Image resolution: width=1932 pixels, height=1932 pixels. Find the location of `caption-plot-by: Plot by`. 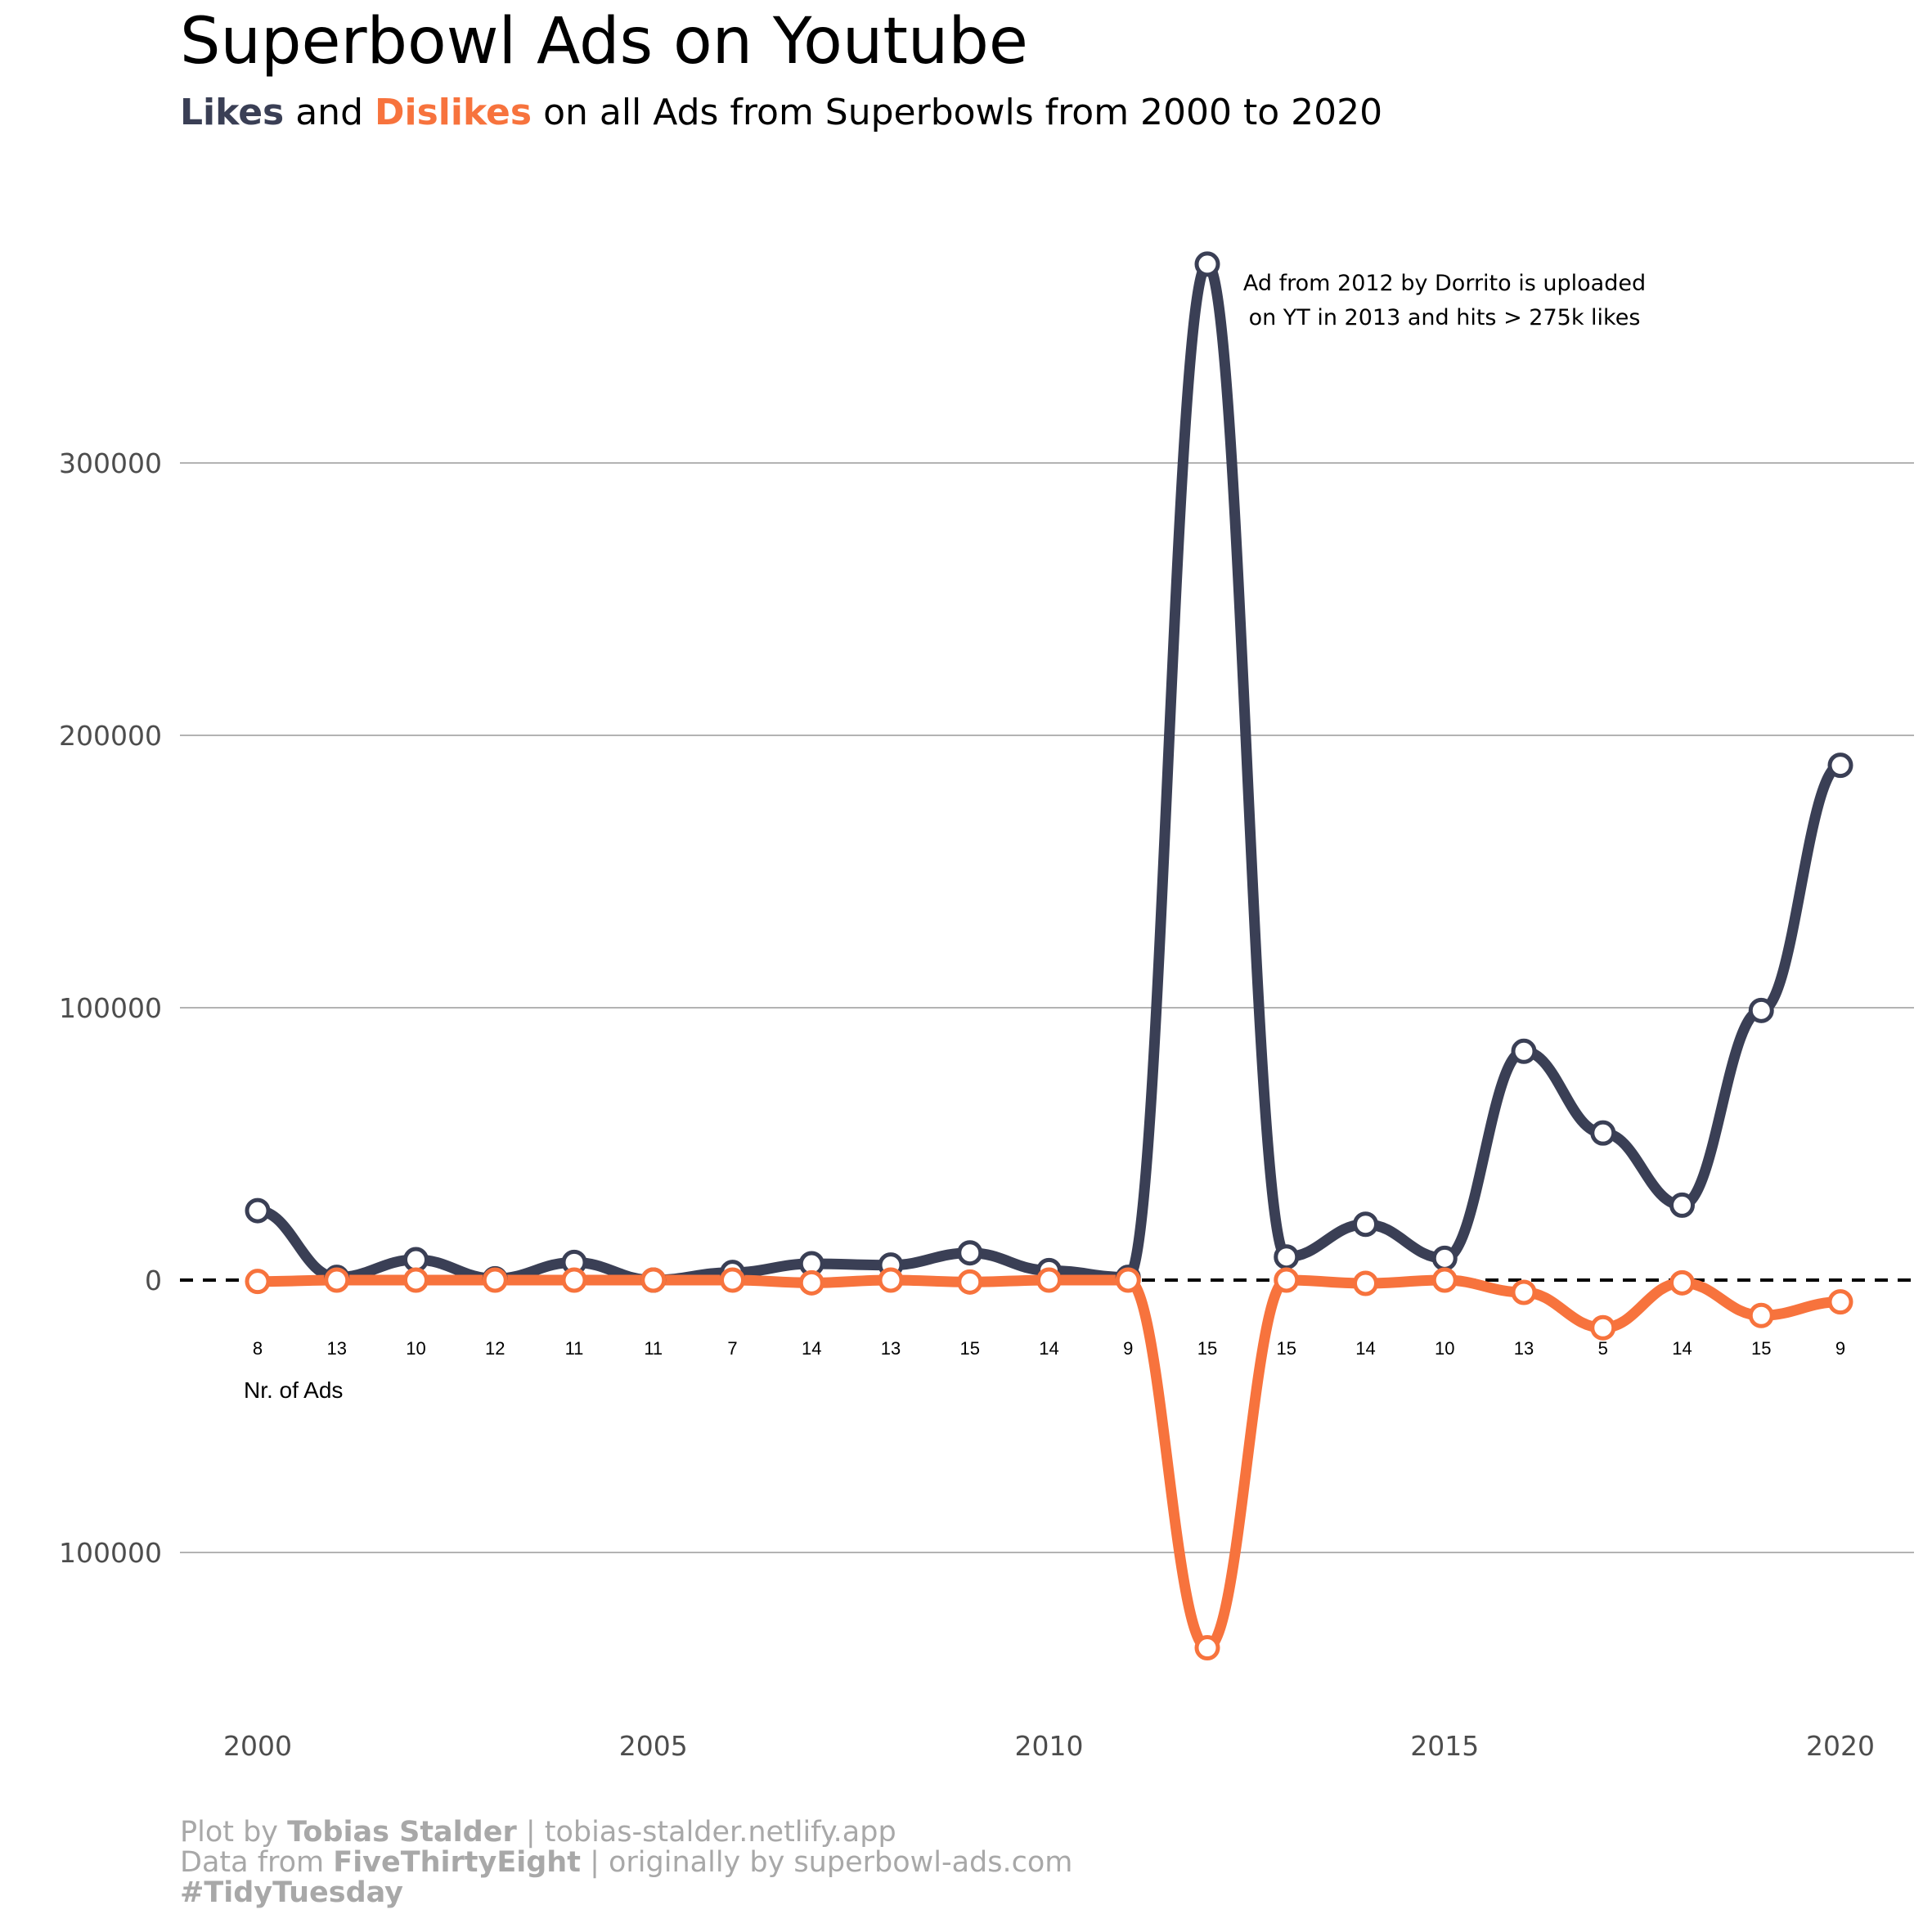

caption-plot-by: Plot by is located at coordinates (234, 1833).